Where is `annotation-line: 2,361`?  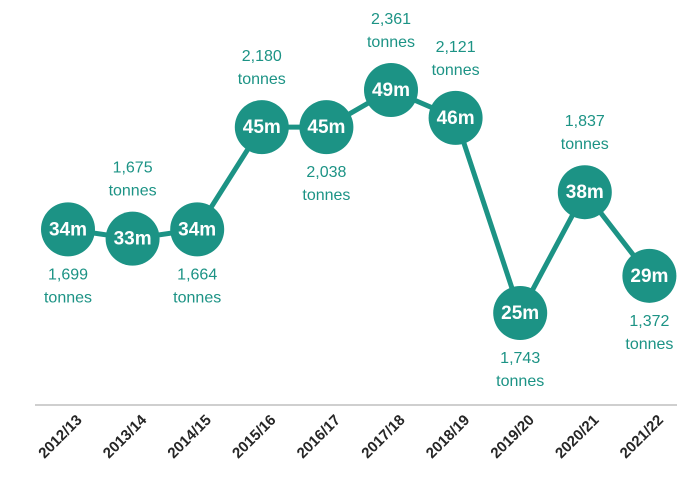
annotation-line: 2,361 is located at coordinates (391, 19).